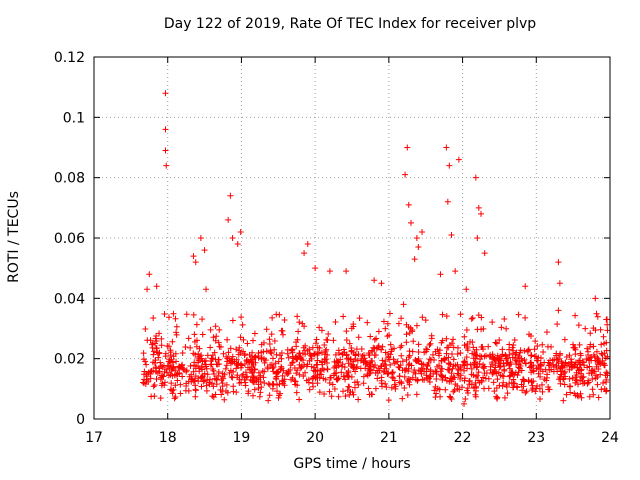 The height and width of the screenshot is (480, 640). I want to click on x-tick-label: 17, so click(94, 438).